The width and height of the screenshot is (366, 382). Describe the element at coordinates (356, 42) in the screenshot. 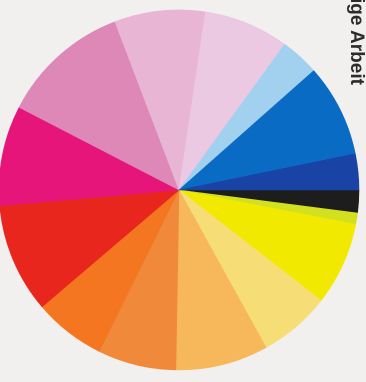

I see `side-text: ige Arbeit` at that location.